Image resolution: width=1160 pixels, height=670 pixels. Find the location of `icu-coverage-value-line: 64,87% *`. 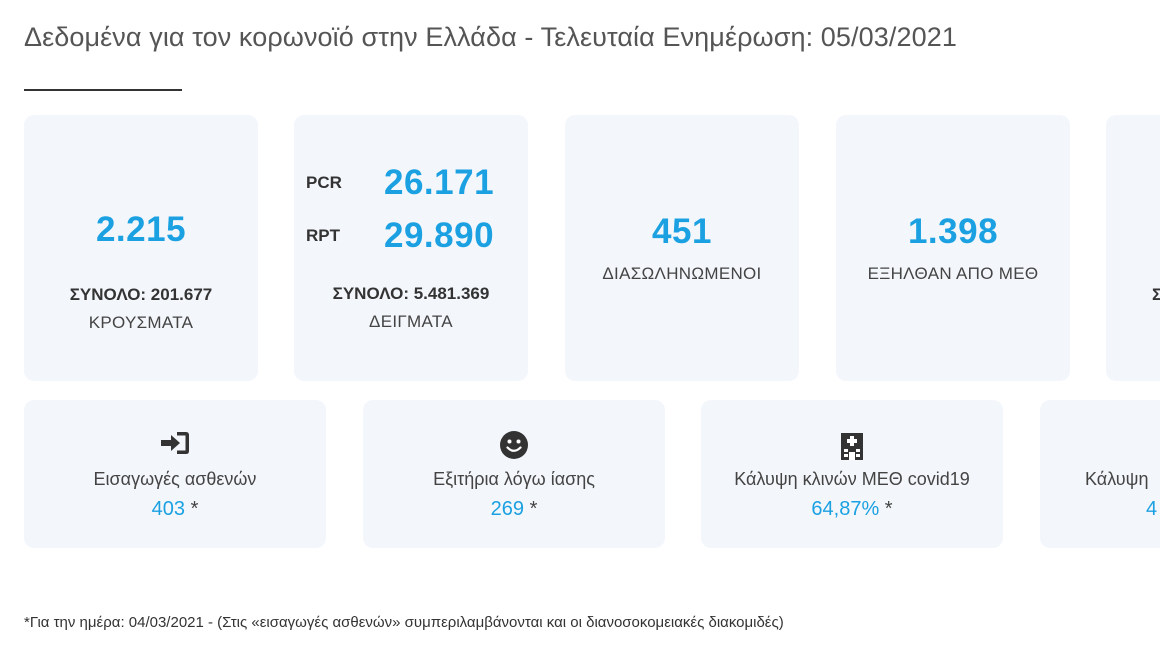

icu-coverage-value-line: 64,87% * is located at coordinates (852, 509).